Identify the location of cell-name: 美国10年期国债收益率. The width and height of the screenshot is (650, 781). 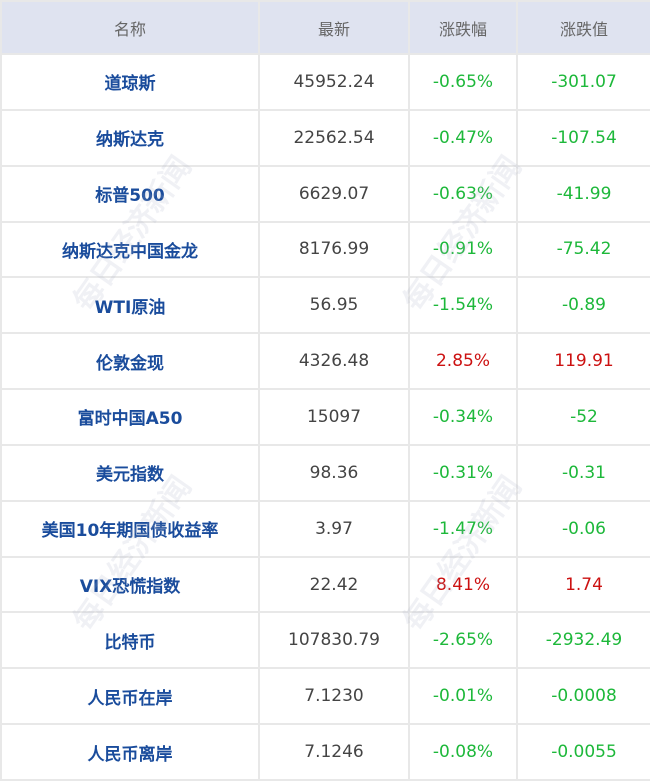
(130, 528).